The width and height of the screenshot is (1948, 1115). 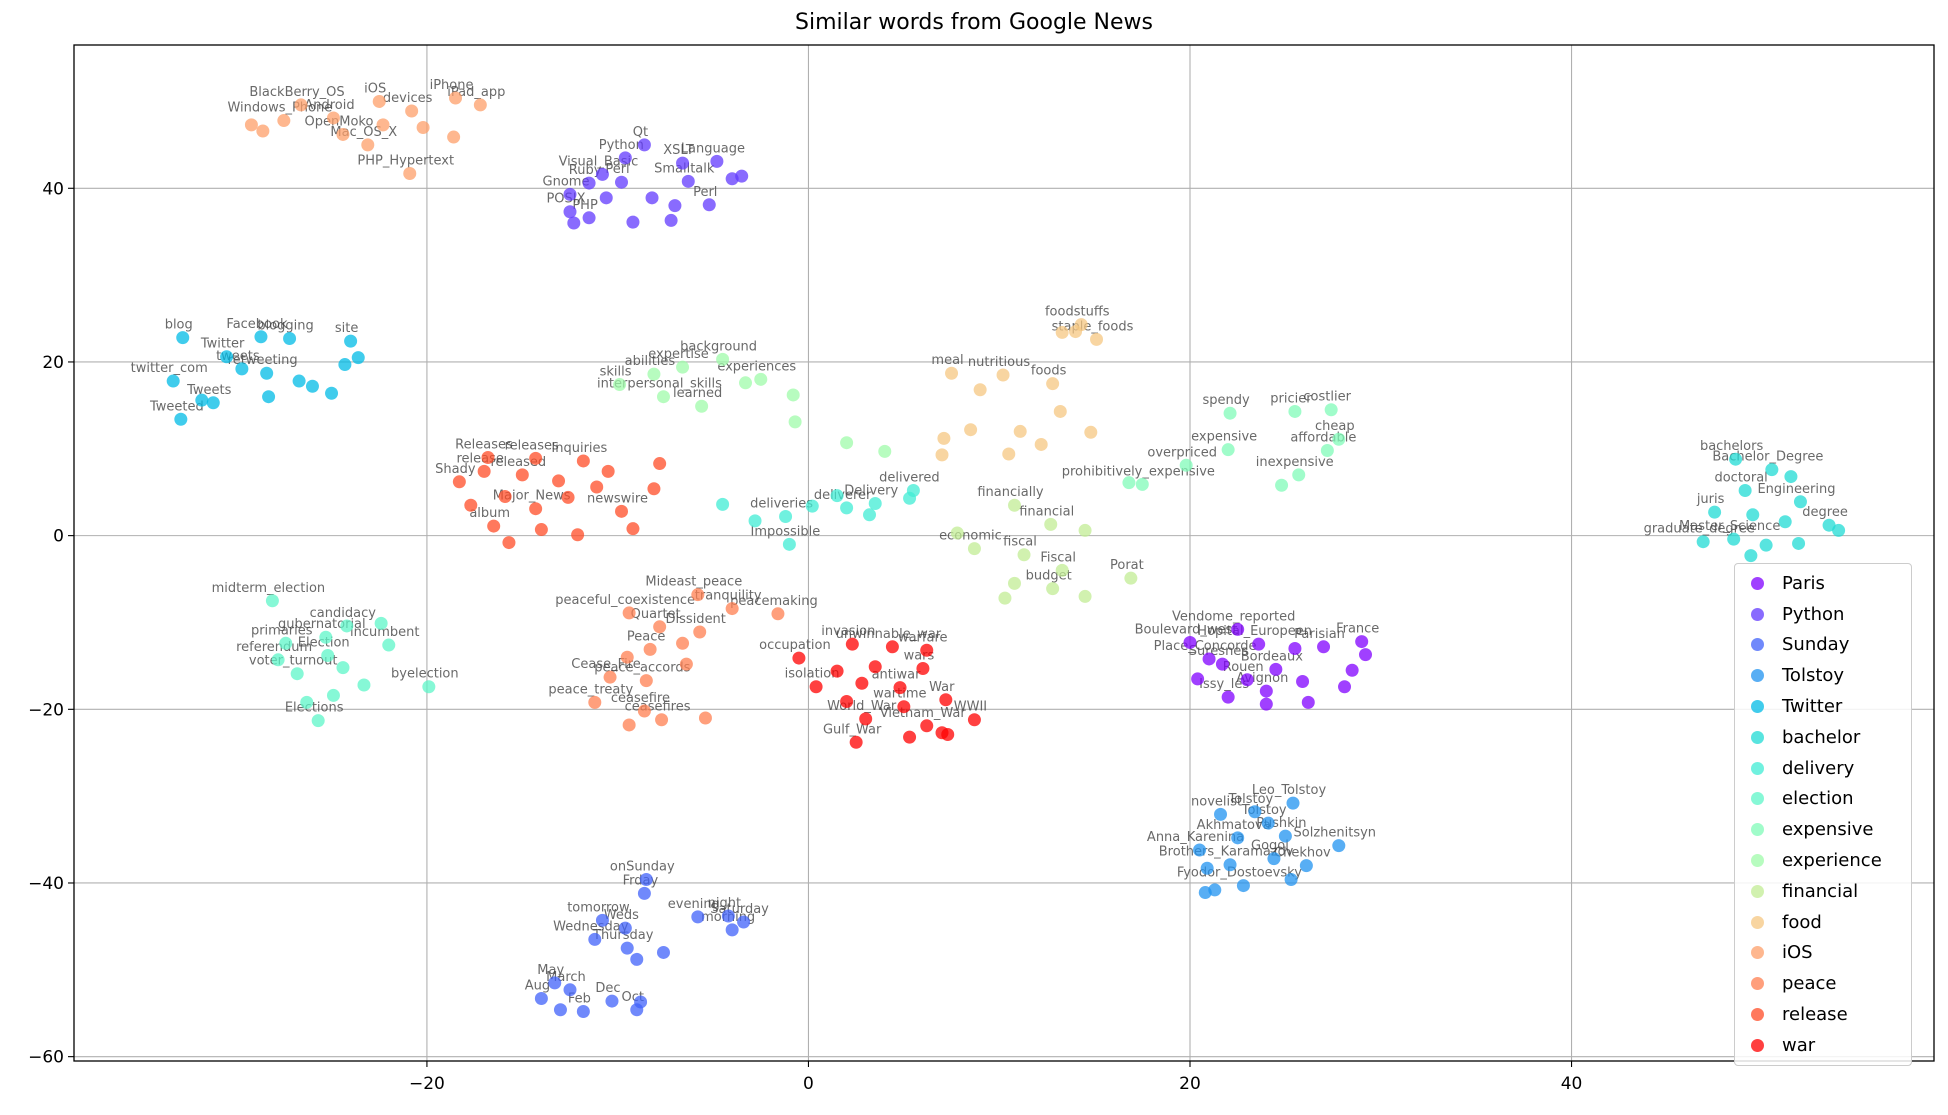 What do you see at coordinates (1142, 484) in the screenshot?
I see `data-point-expensive` at bounding box center [1142, 484].